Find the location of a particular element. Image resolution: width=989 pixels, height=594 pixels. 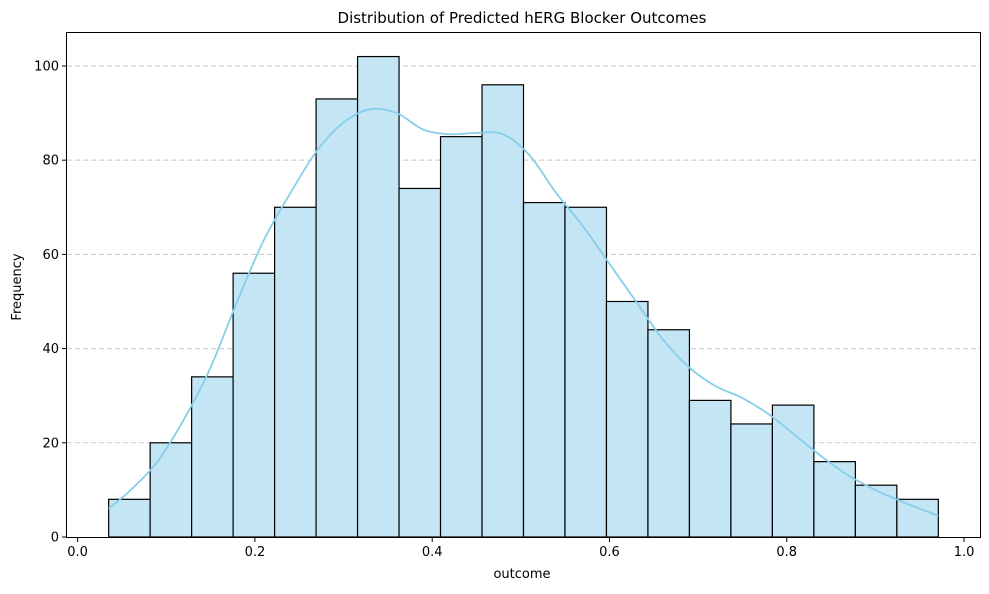

x-tick-label: 0.0 is located at coordinates (77, 552).